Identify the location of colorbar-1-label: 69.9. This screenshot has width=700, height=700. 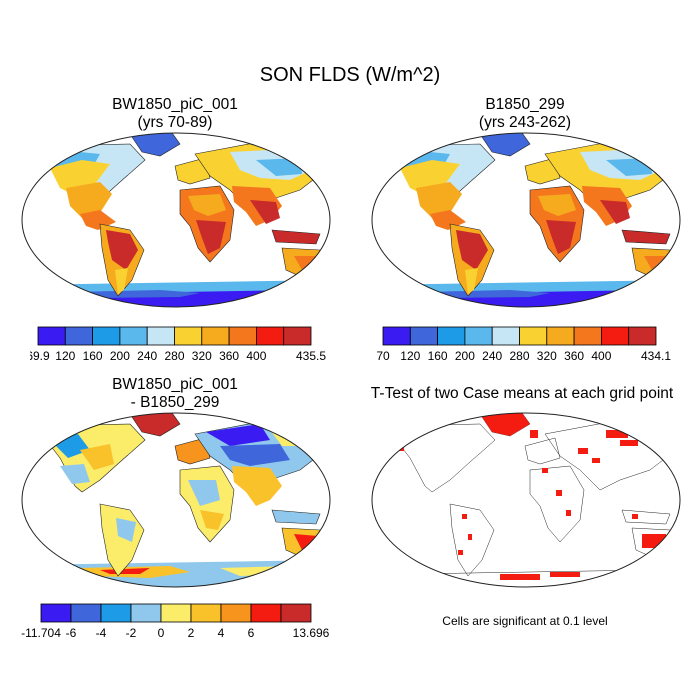
(40, 356).